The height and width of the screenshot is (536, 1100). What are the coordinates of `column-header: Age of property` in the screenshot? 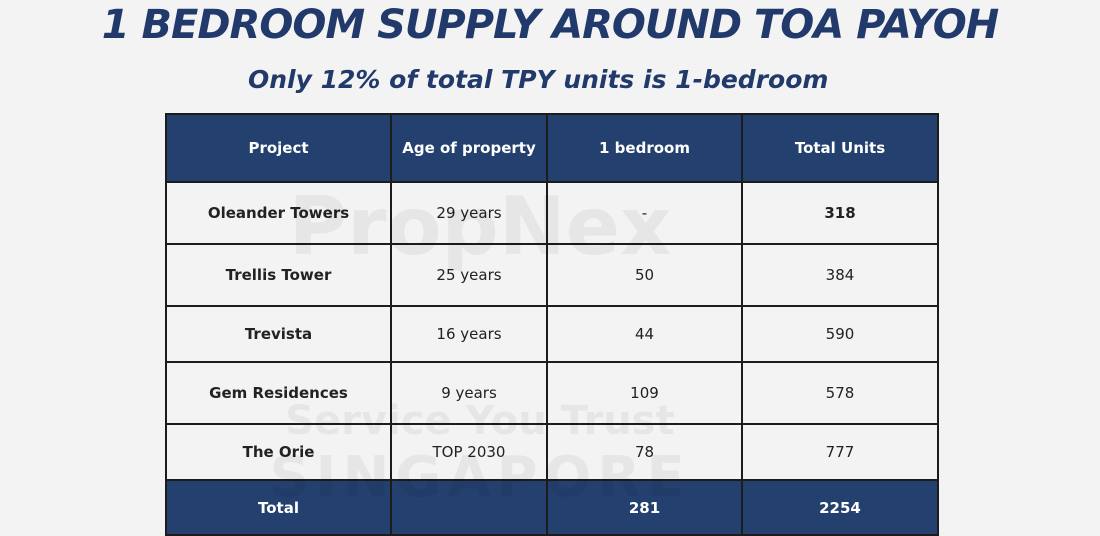 It's located at (469, 148).